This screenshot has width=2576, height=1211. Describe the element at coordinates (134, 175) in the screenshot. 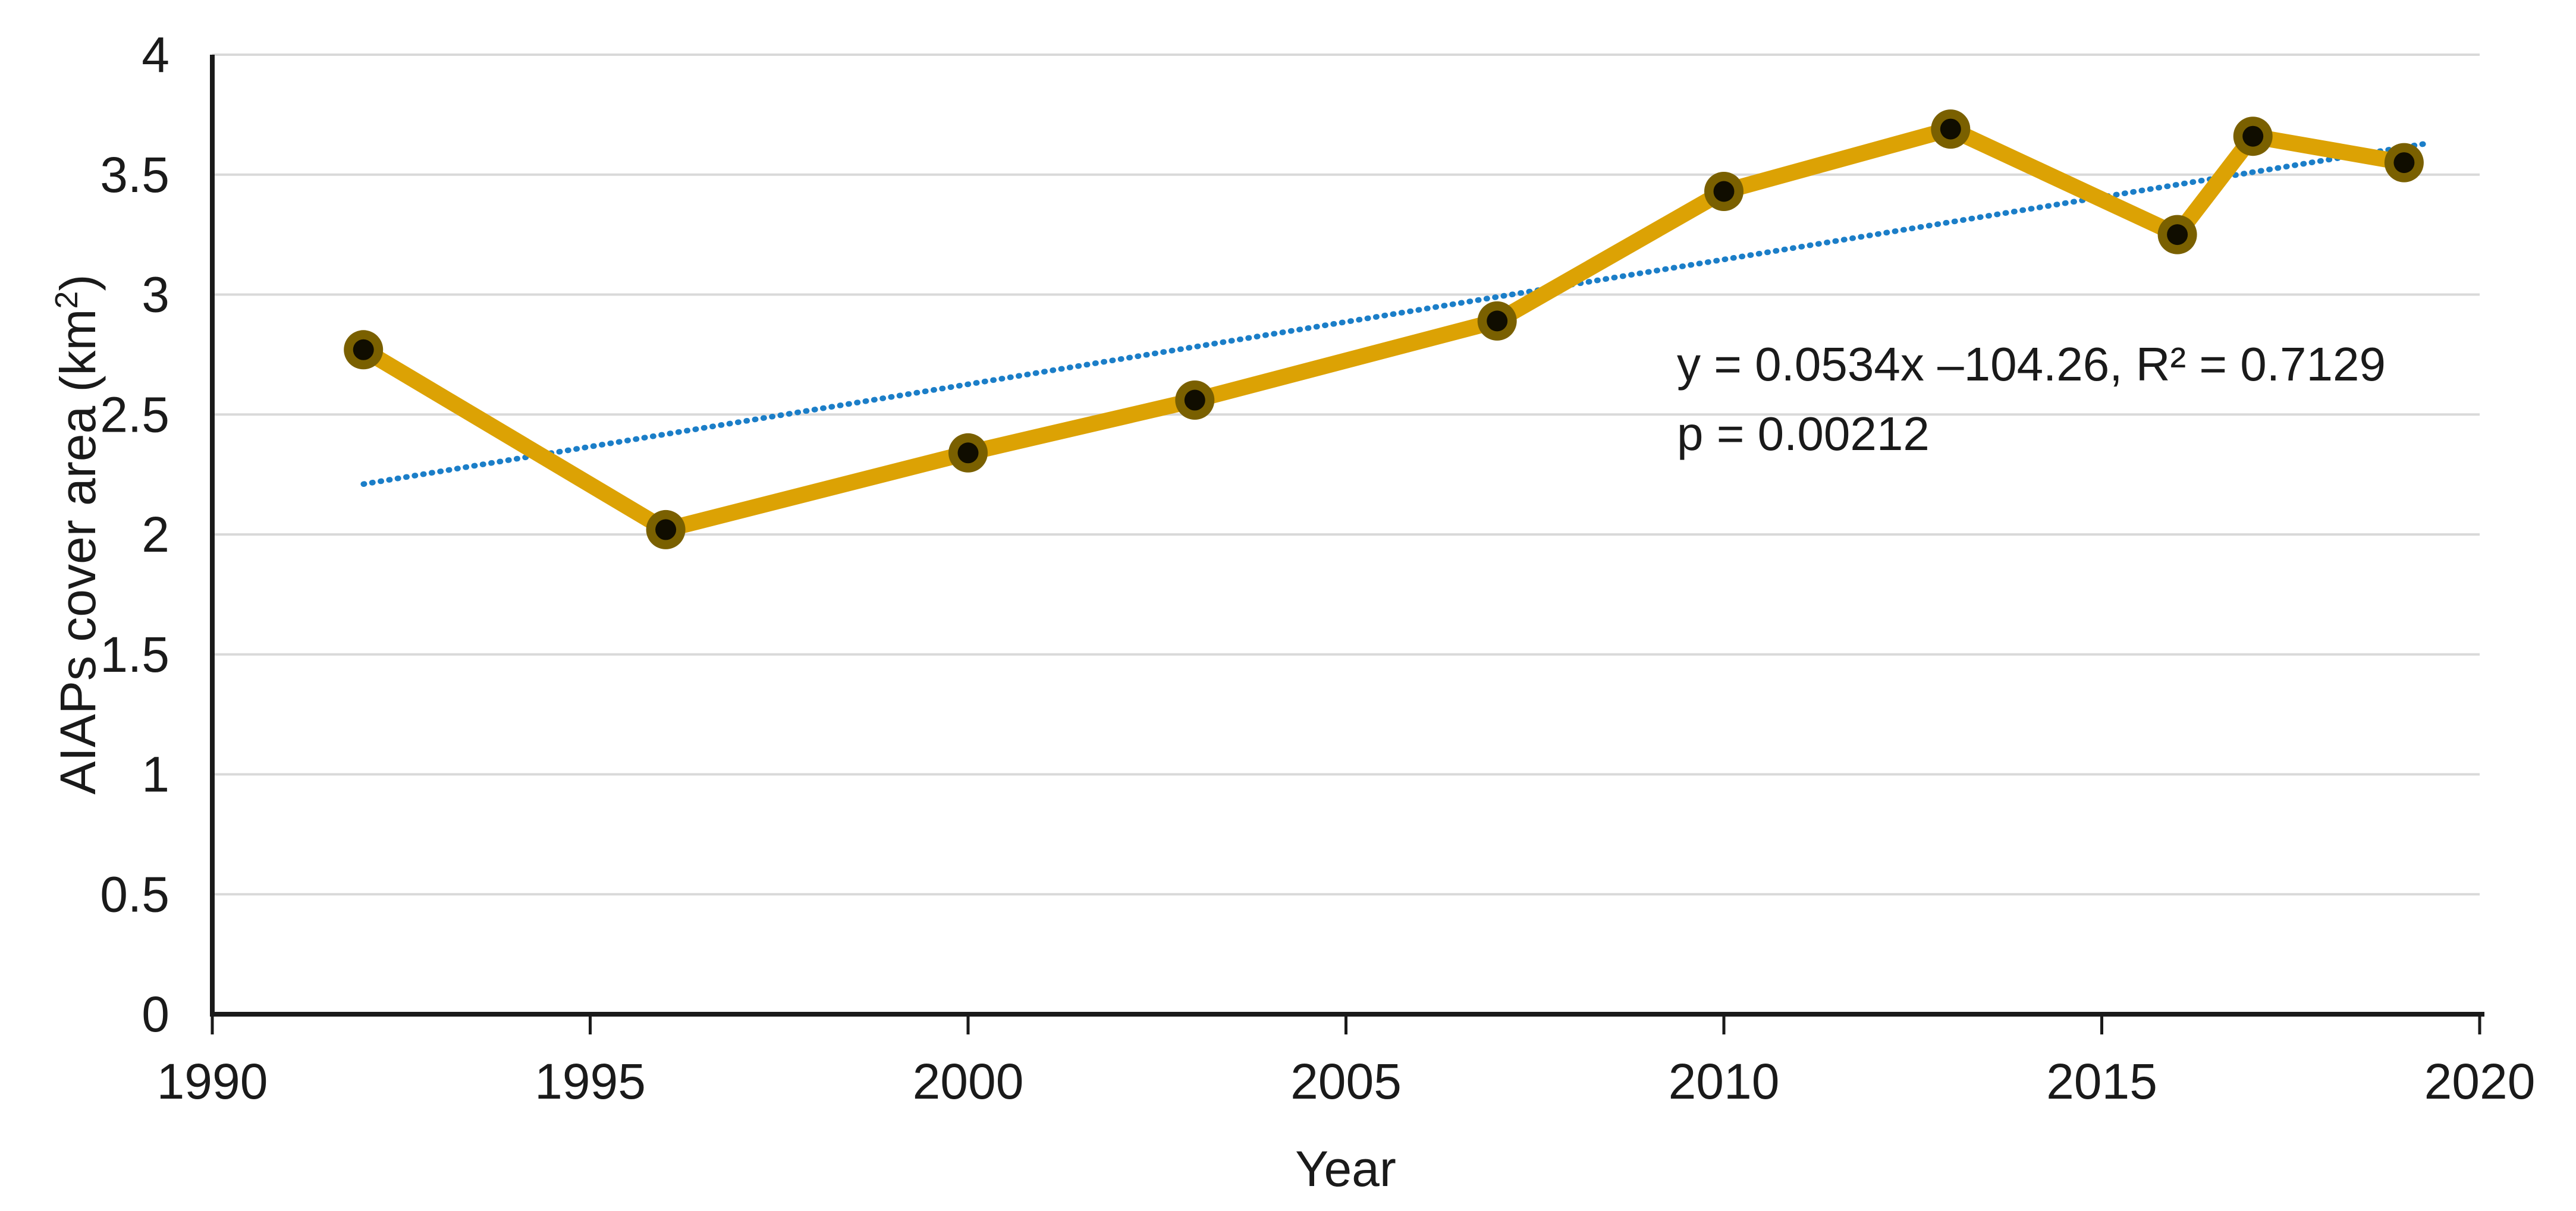

I see `y-tick-label: 3.5` at that location.